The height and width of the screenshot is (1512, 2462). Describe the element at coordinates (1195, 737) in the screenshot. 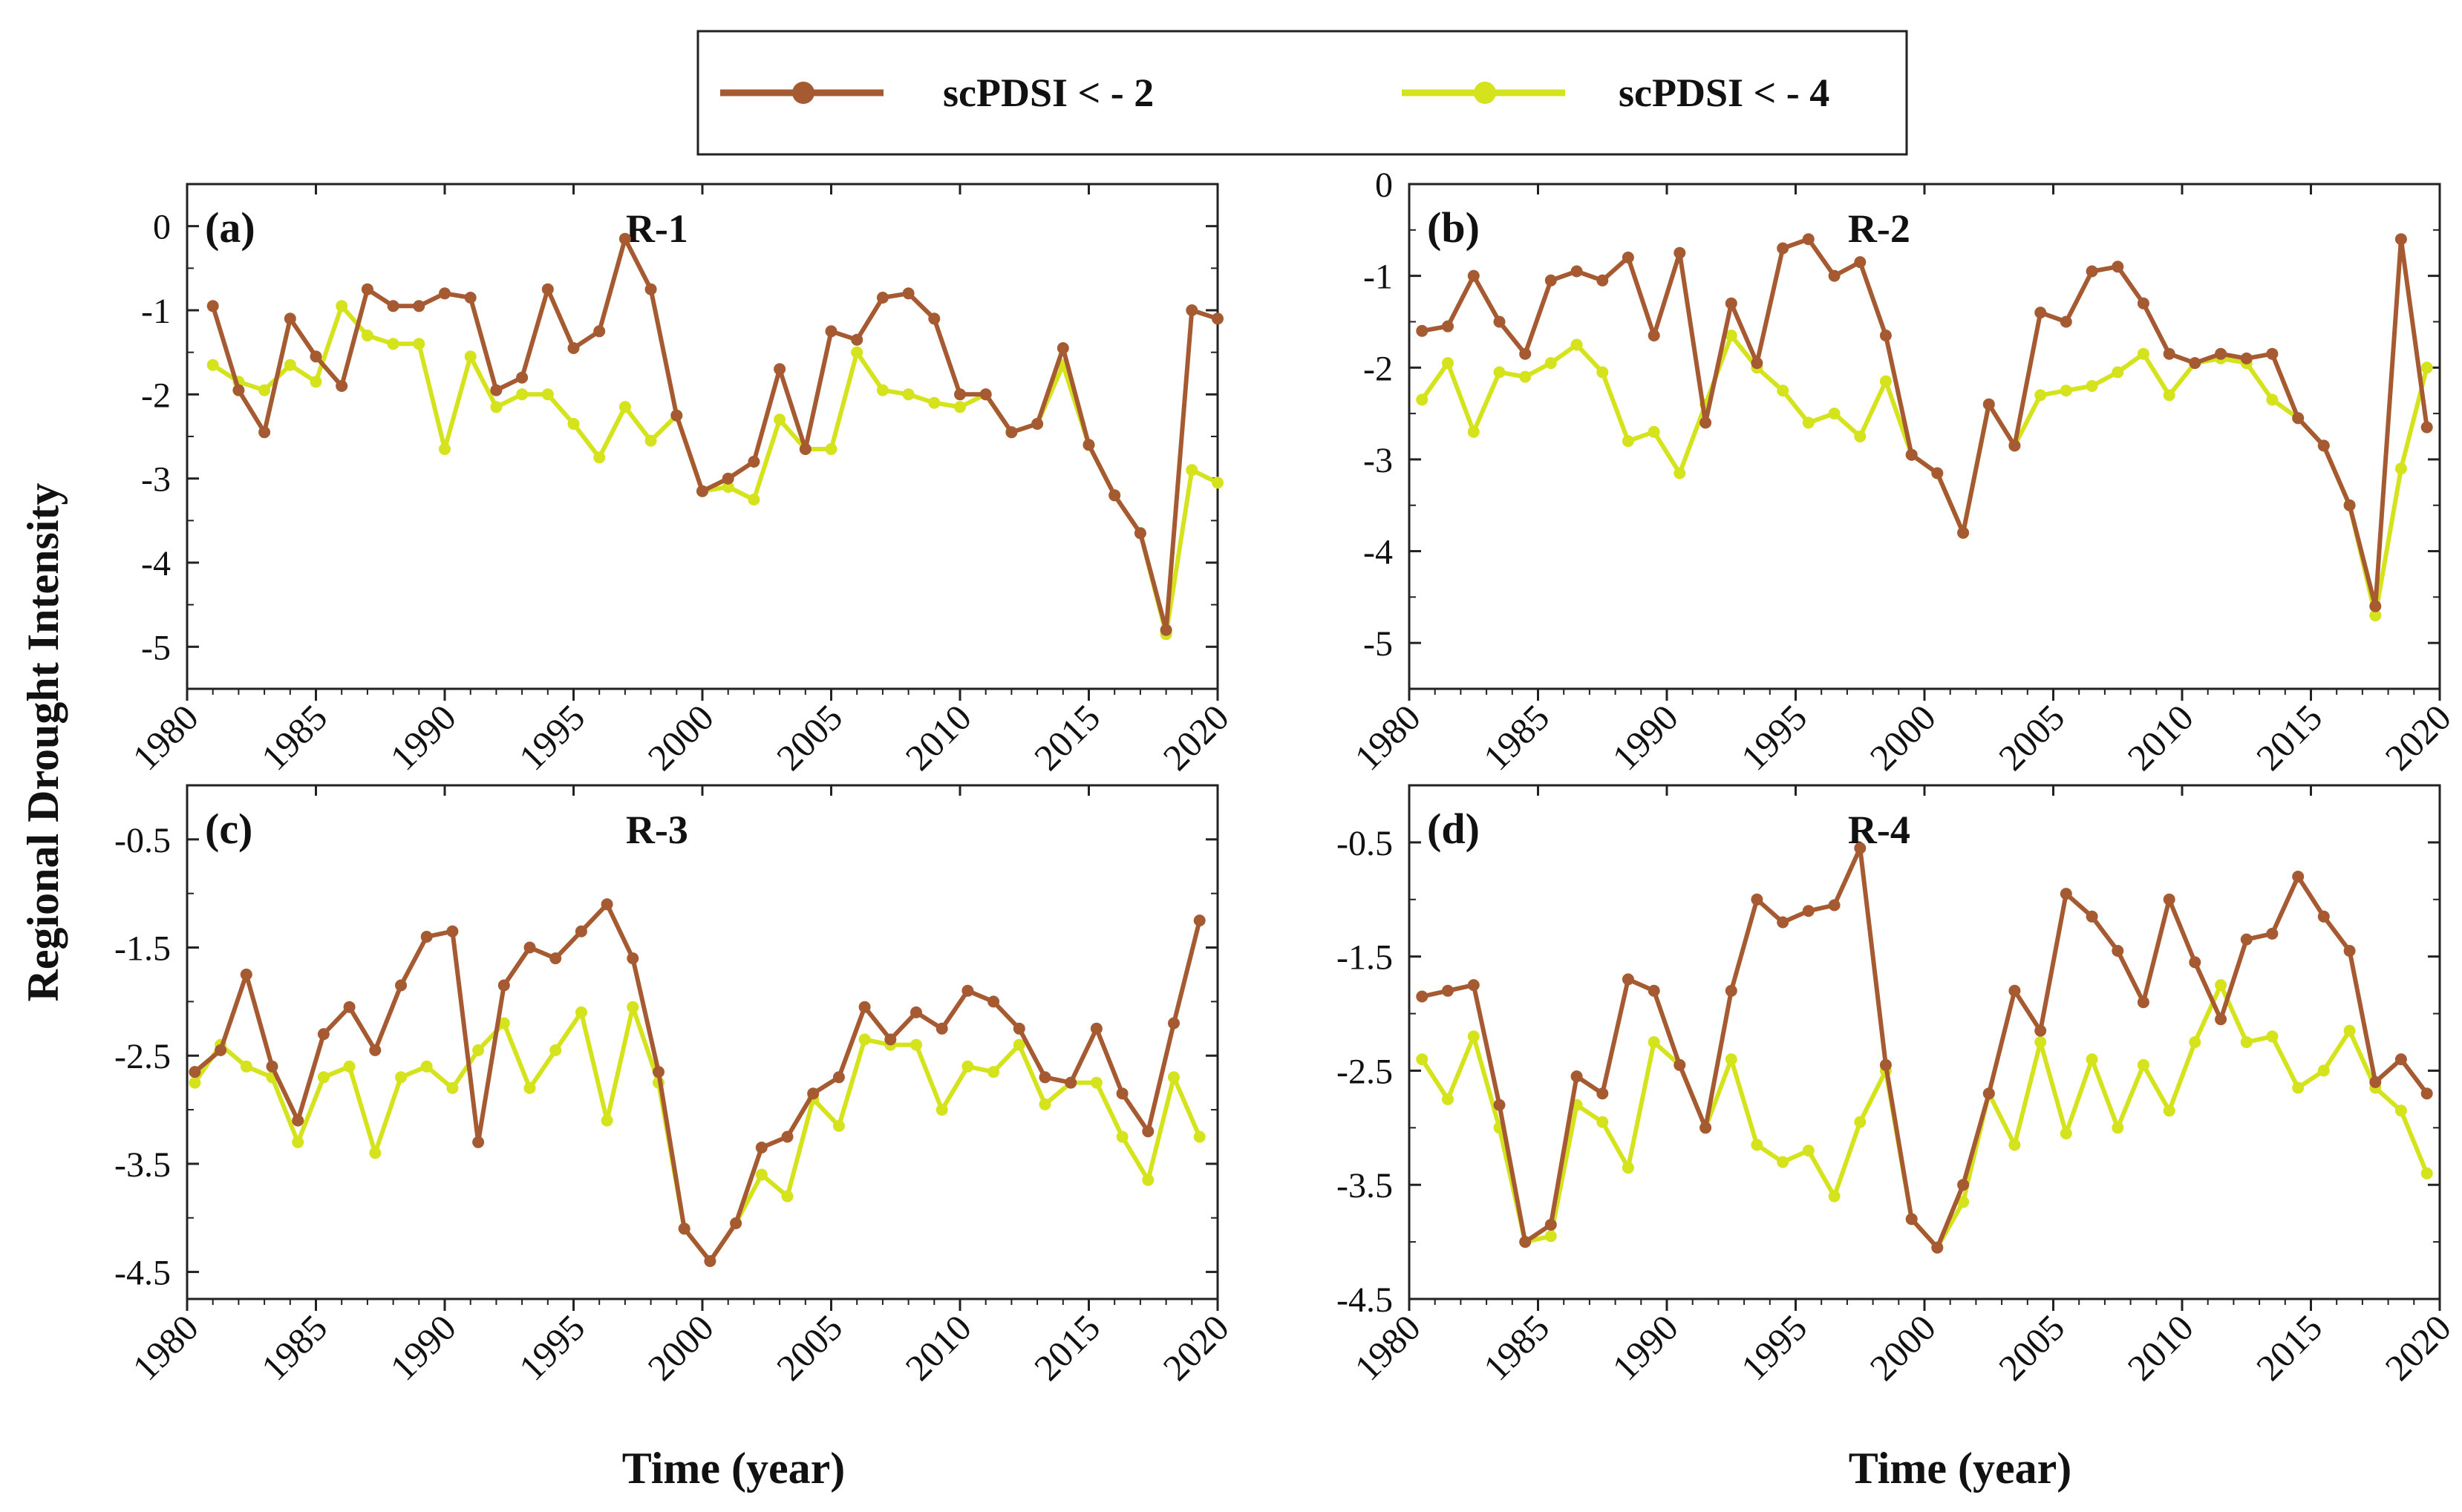

I see `x-tick-label: 2020` at that location.